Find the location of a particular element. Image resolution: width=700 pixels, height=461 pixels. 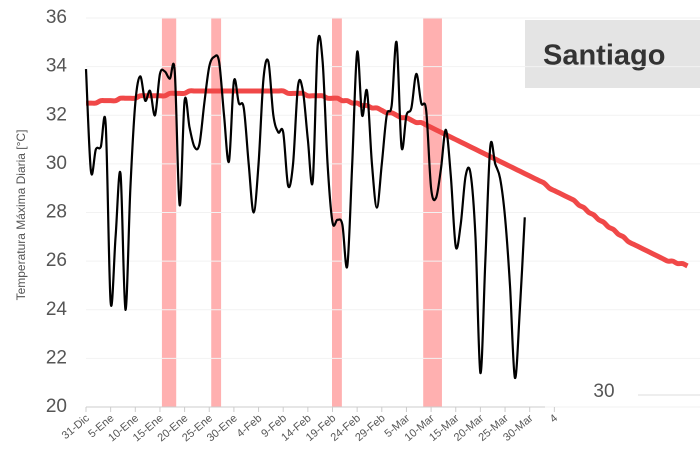

x-tick-label: 4-Feb is located at coordinates (250, 426).